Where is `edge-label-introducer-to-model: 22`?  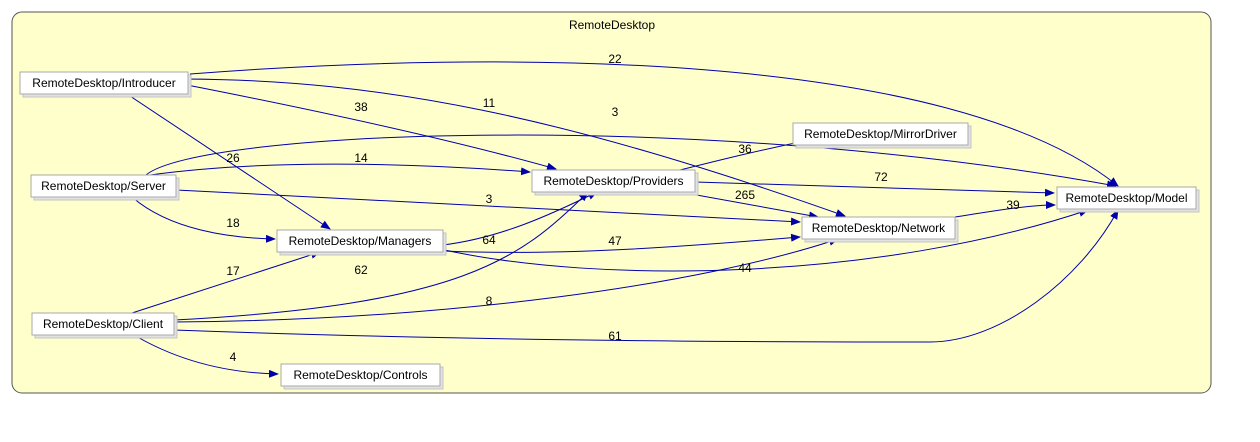
edge-label-introducer-to-model: 22 is located at coordinates (615, 59).